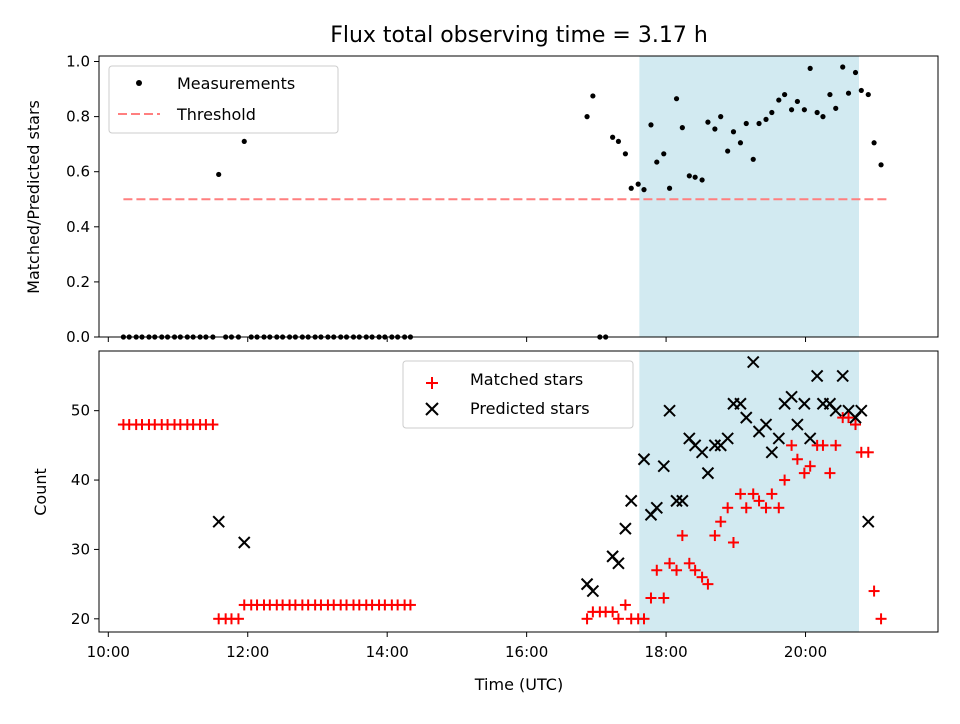 This screenshot has width=960, height=724. What do you see at coordinates (78, 282) in the screenshot?
I see `y-tick-label: 0.2` at bounding box center [78, 282].